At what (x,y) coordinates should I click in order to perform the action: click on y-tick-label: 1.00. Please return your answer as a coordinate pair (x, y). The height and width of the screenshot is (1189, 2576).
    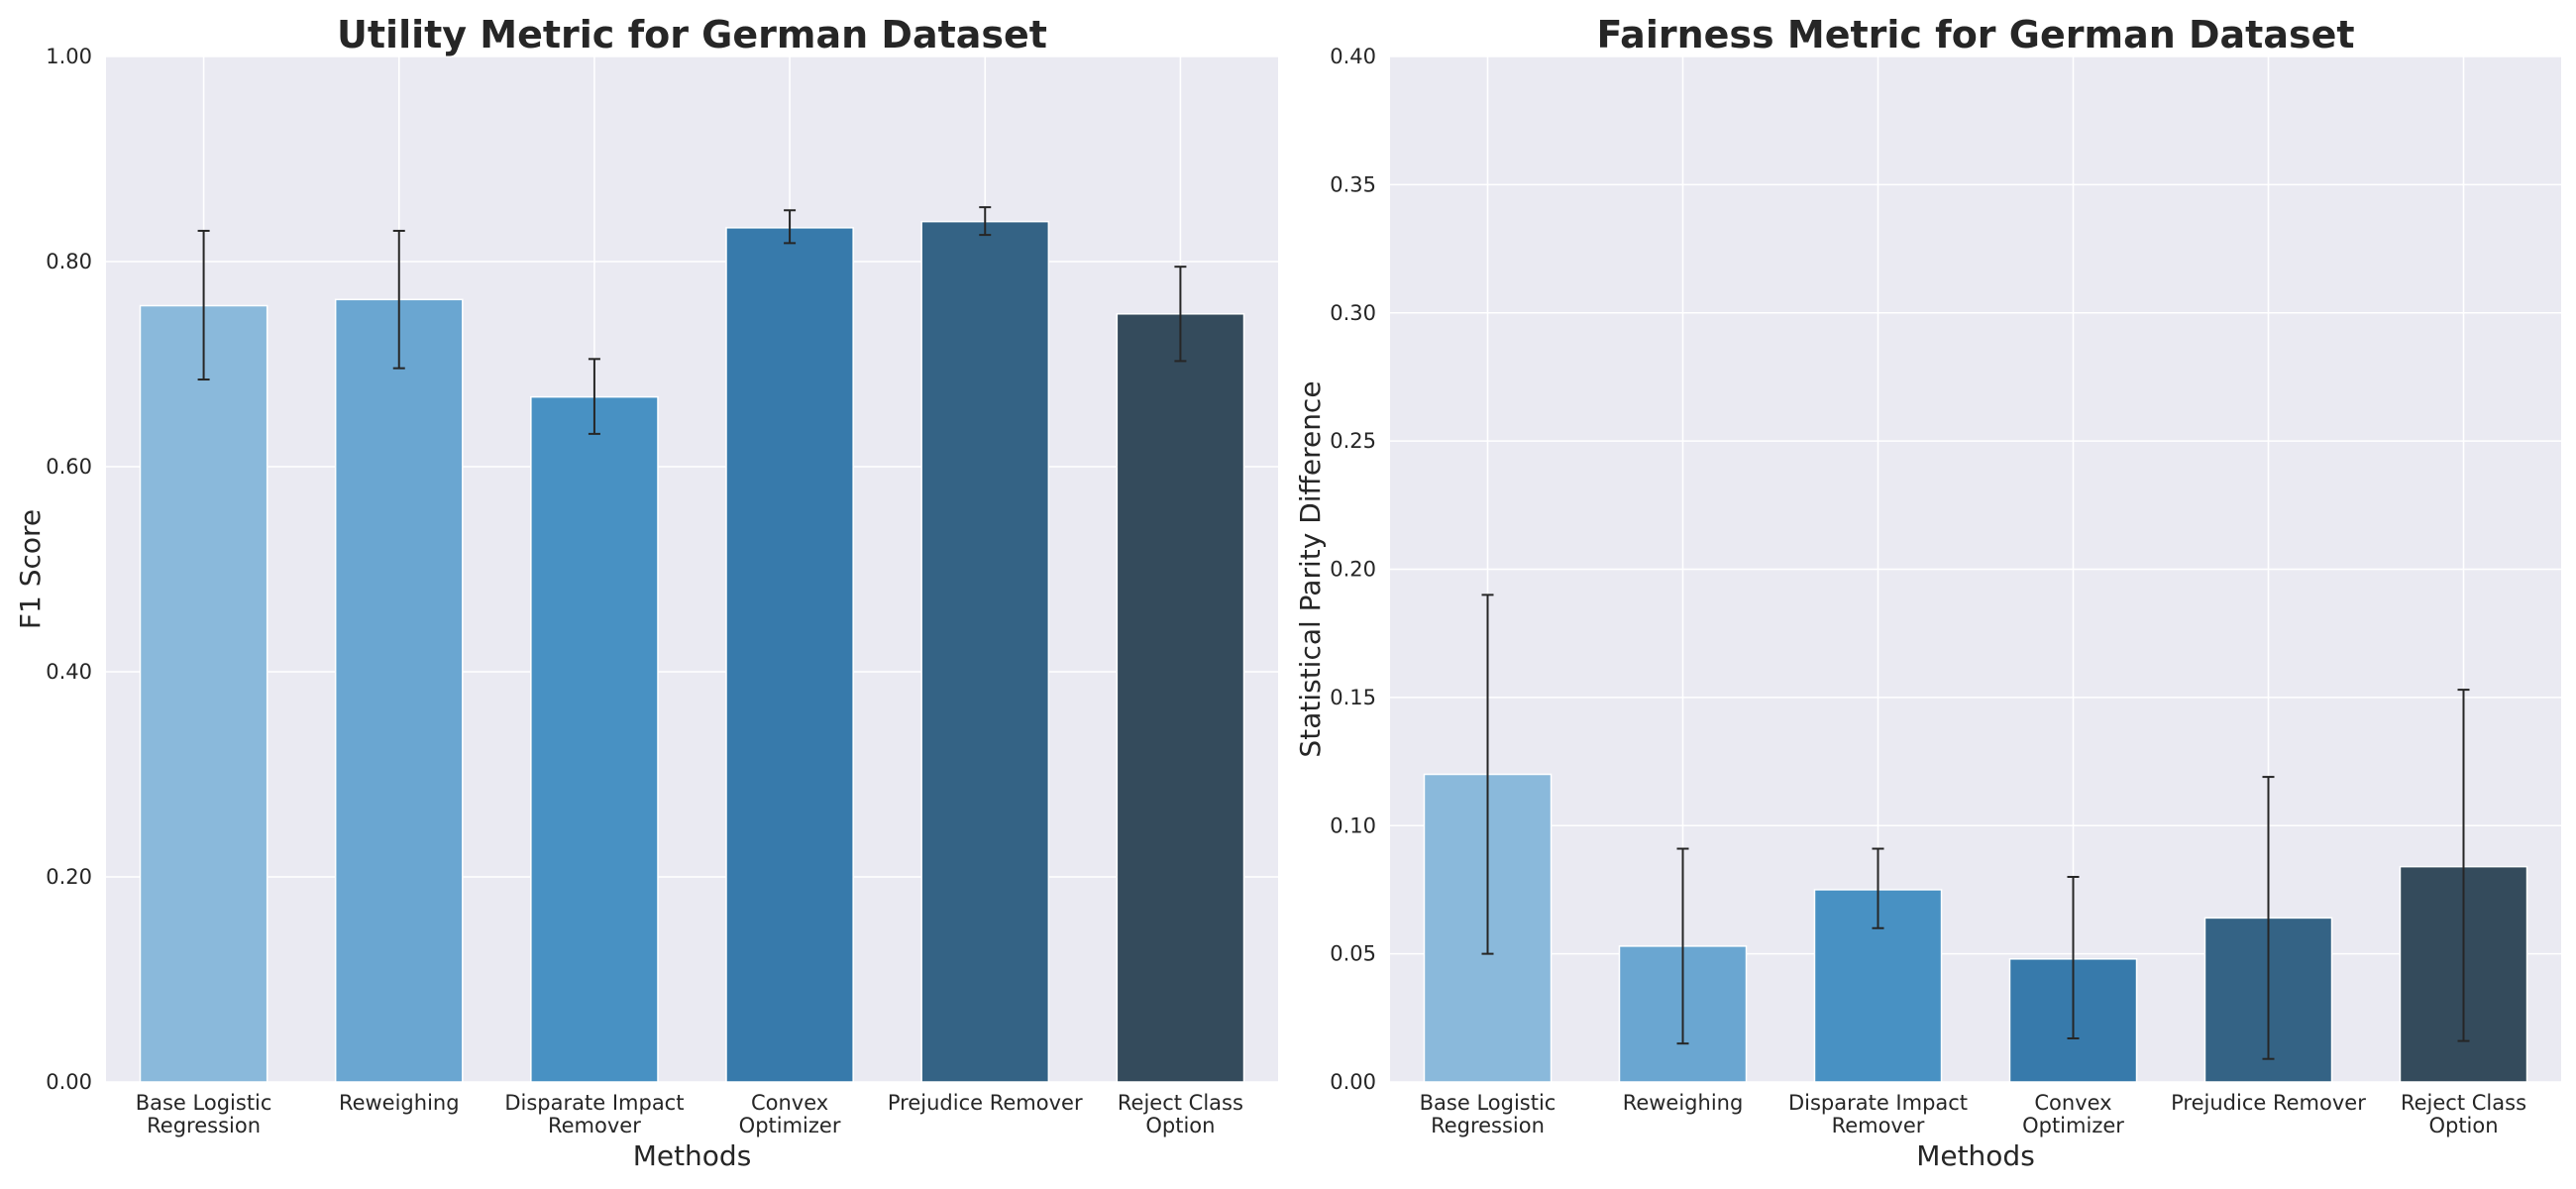
    Looking at the image, I should click on (69, 57).